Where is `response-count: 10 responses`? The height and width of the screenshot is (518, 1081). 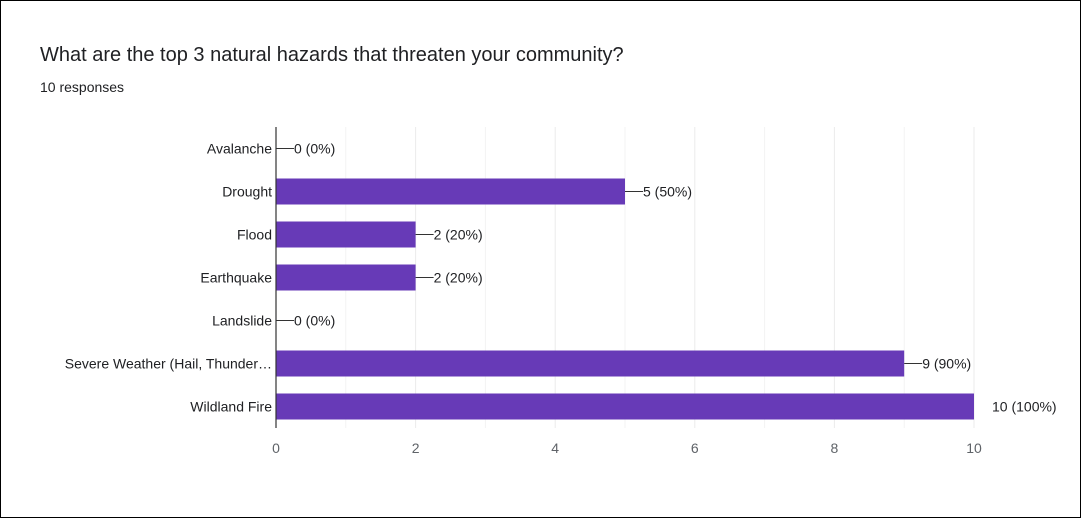 response-count: 10 responses is located at coordinates (82, 87).